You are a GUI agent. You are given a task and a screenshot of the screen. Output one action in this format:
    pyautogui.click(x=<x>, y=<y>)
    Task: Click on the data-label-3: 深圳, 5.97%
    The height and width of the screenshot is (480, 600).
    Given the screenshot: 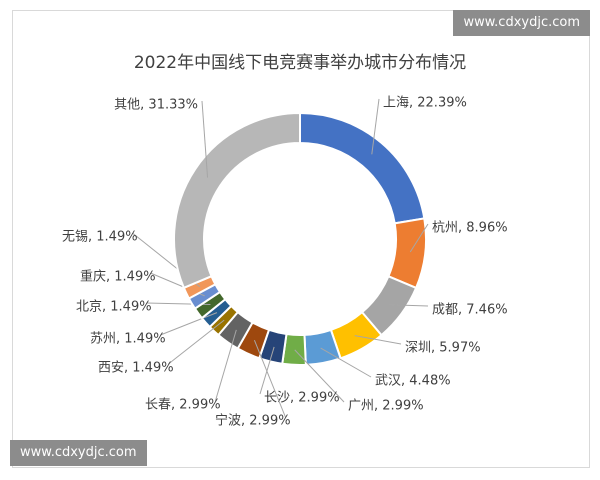 What is the action you would take?
    pyautogui.click(x=443, y=348)
    